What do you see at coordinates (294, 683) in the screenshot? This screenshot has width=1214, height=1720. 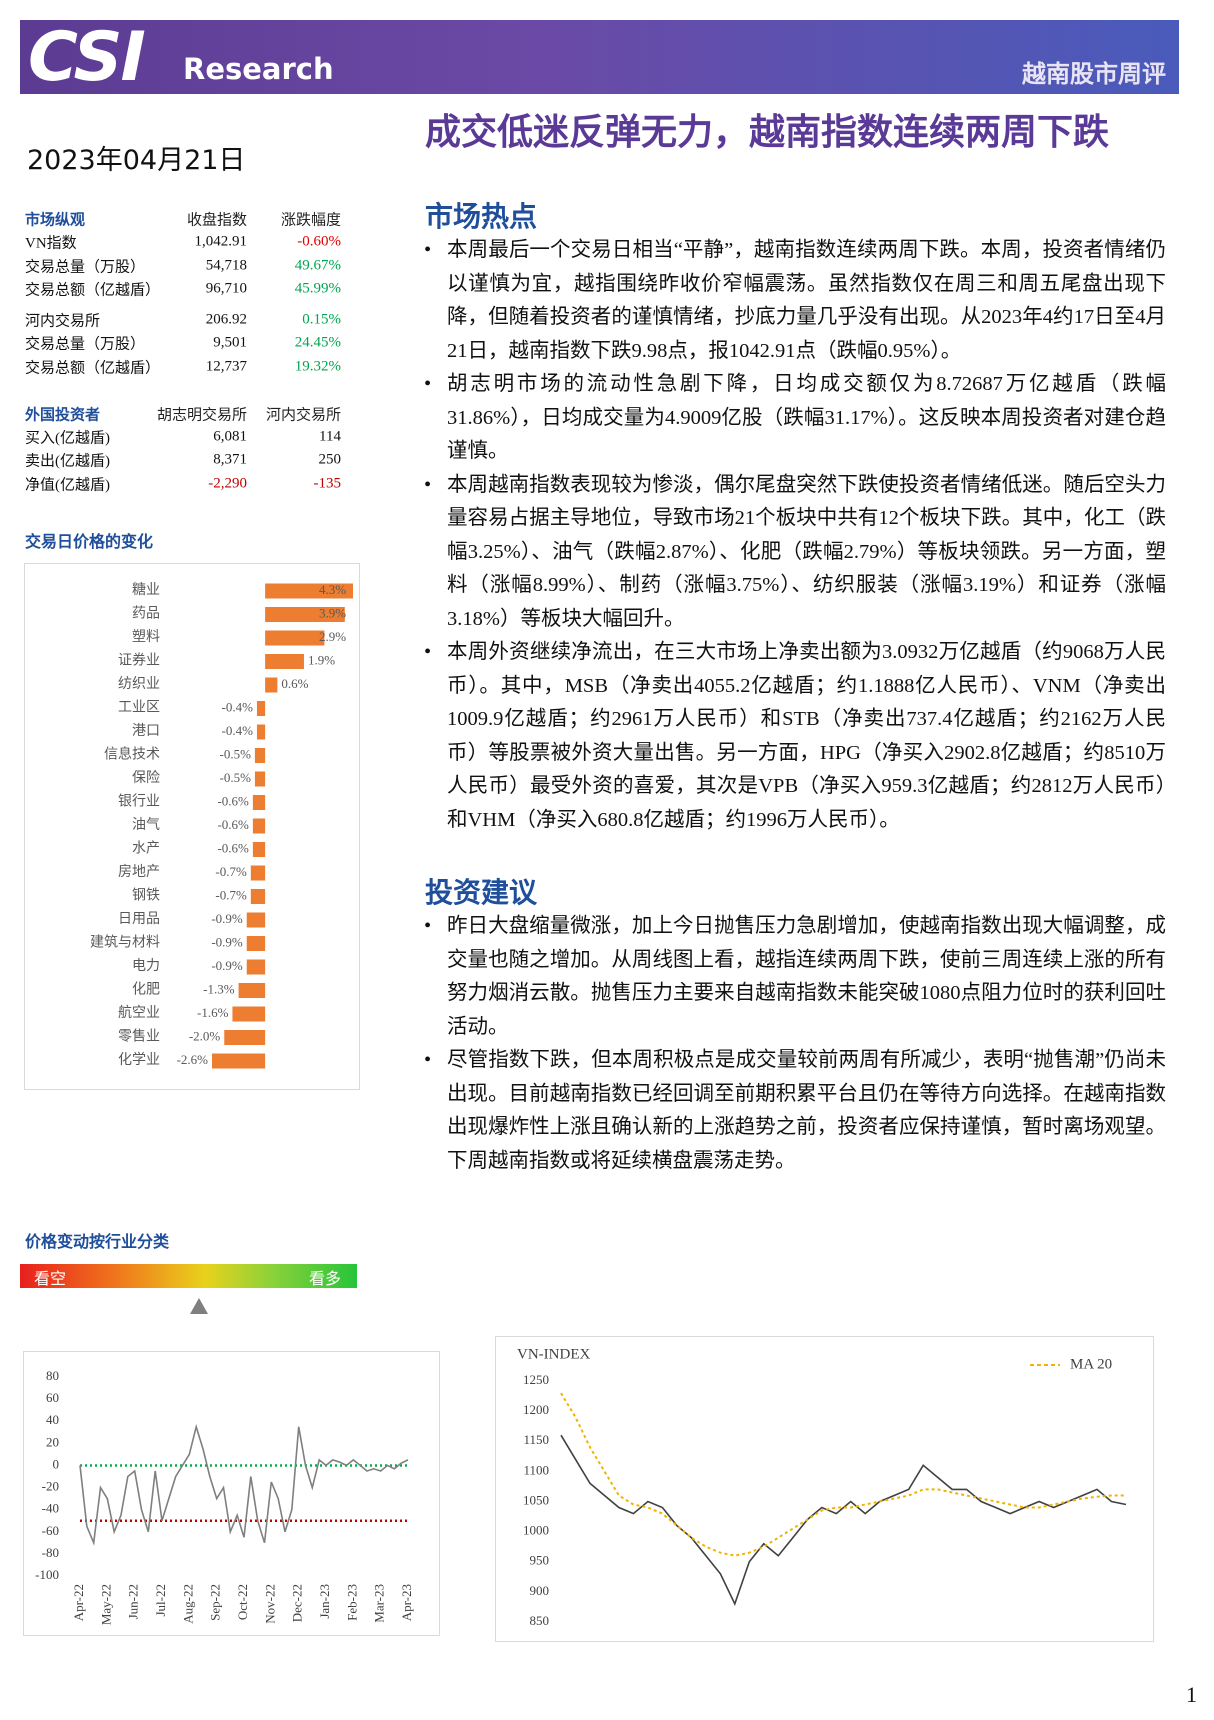 I see `value-label: 0.6%` at bounding box center [294, 683].